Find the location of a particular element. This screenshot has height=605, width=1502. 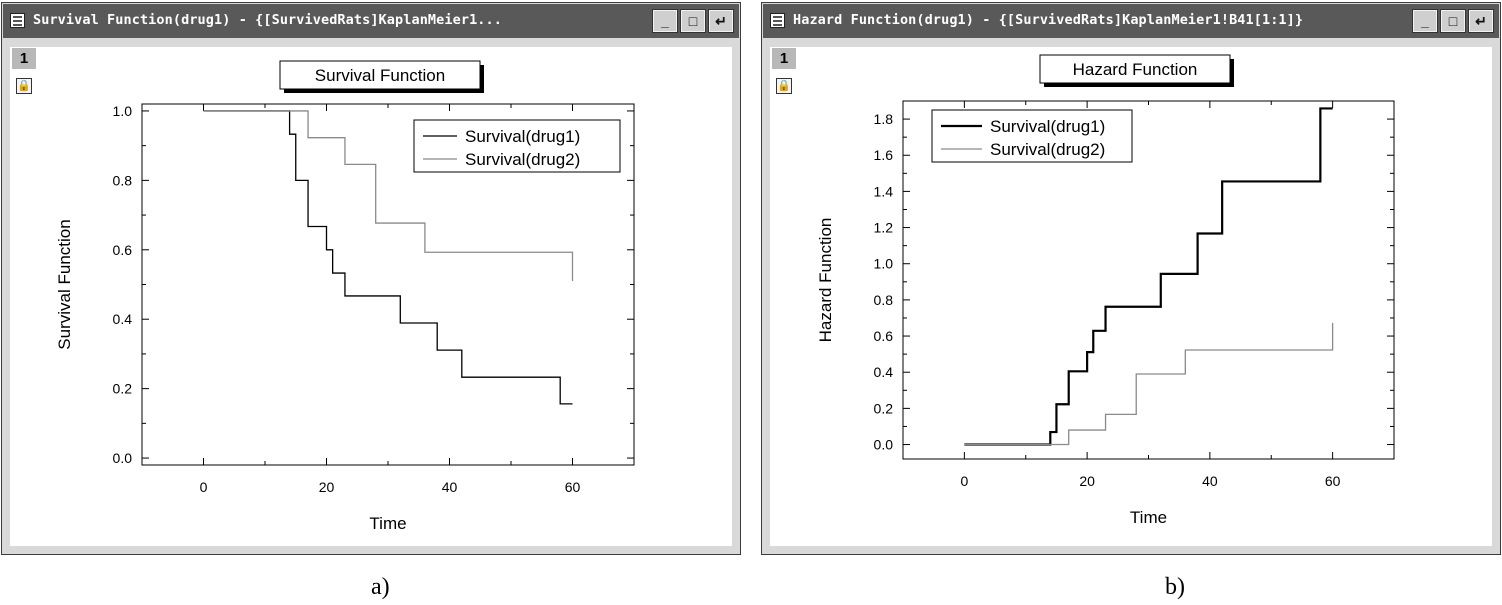

figure-caption-b: b) is located at coordinates (1175, 587).